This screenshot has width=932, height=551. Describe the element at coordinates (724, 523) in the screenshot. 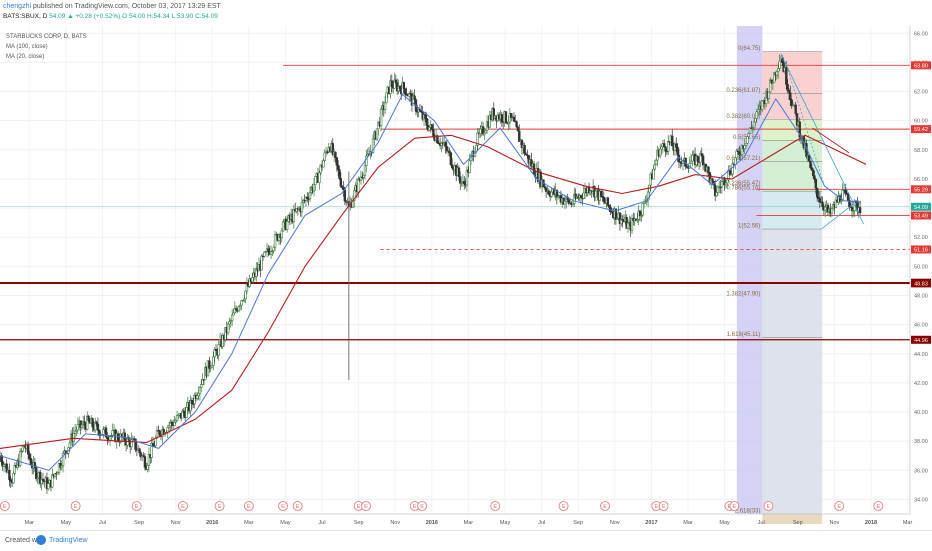

I see `time-tick-label: May` at that location.